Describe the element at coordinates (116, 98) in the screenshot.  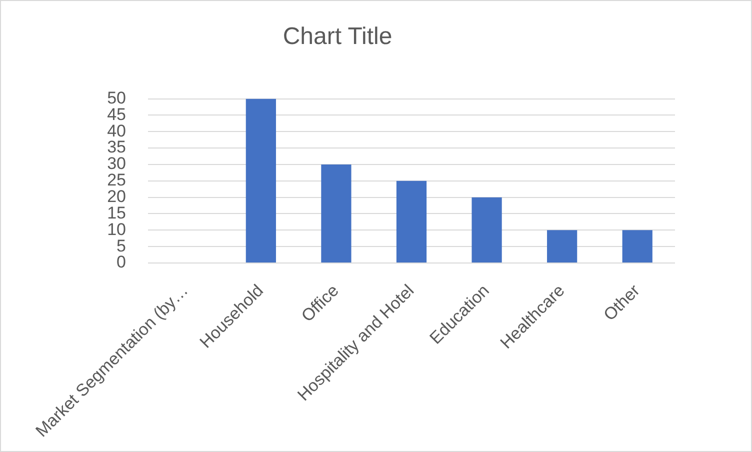
I see `y-tick-label: 50` at that location.